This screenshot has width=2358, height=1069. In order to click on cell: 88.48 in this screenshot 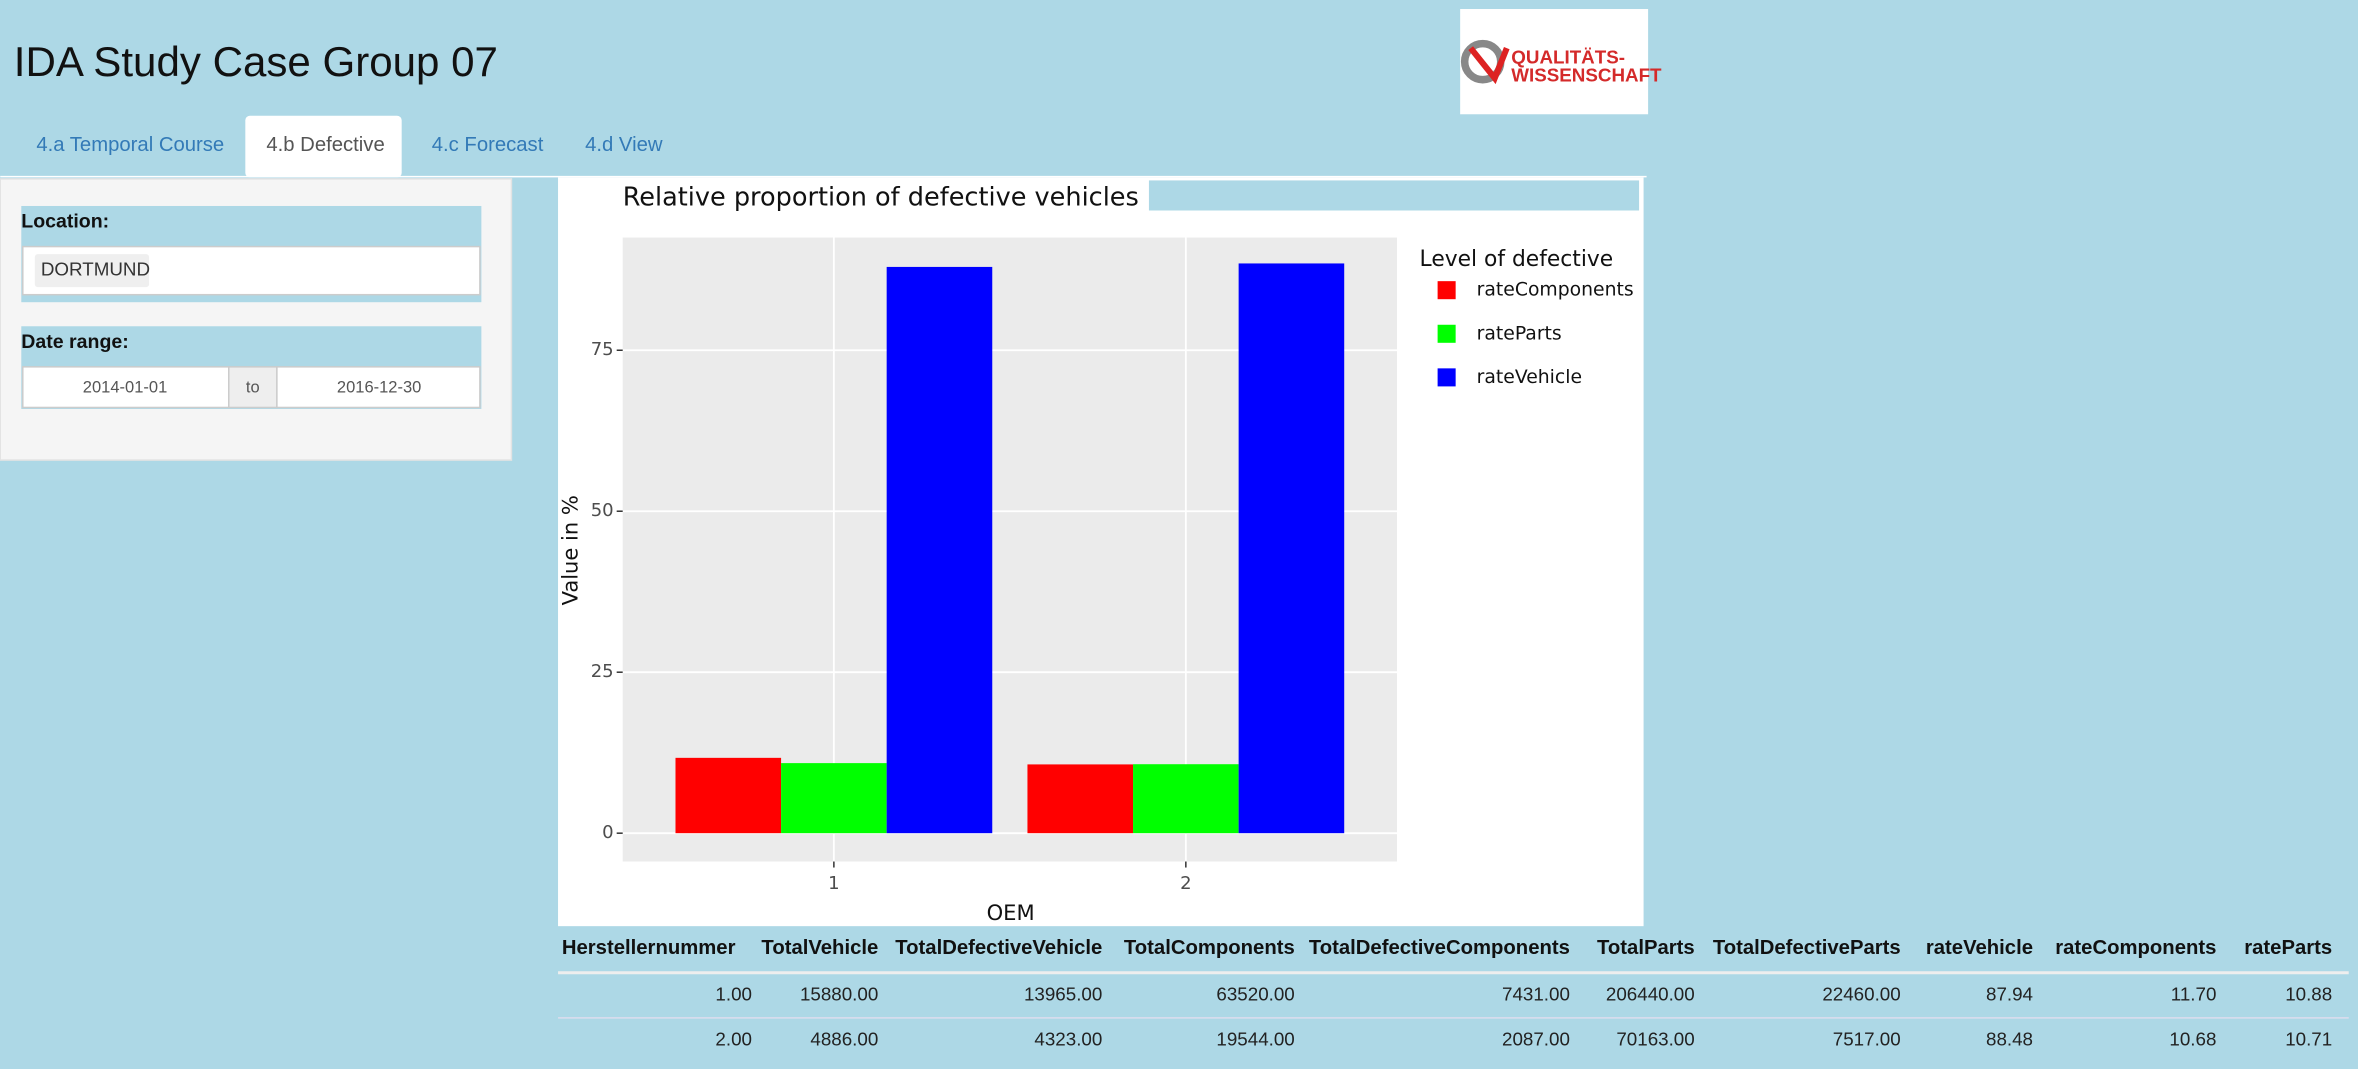, I will do `click(2009, 1038)`.